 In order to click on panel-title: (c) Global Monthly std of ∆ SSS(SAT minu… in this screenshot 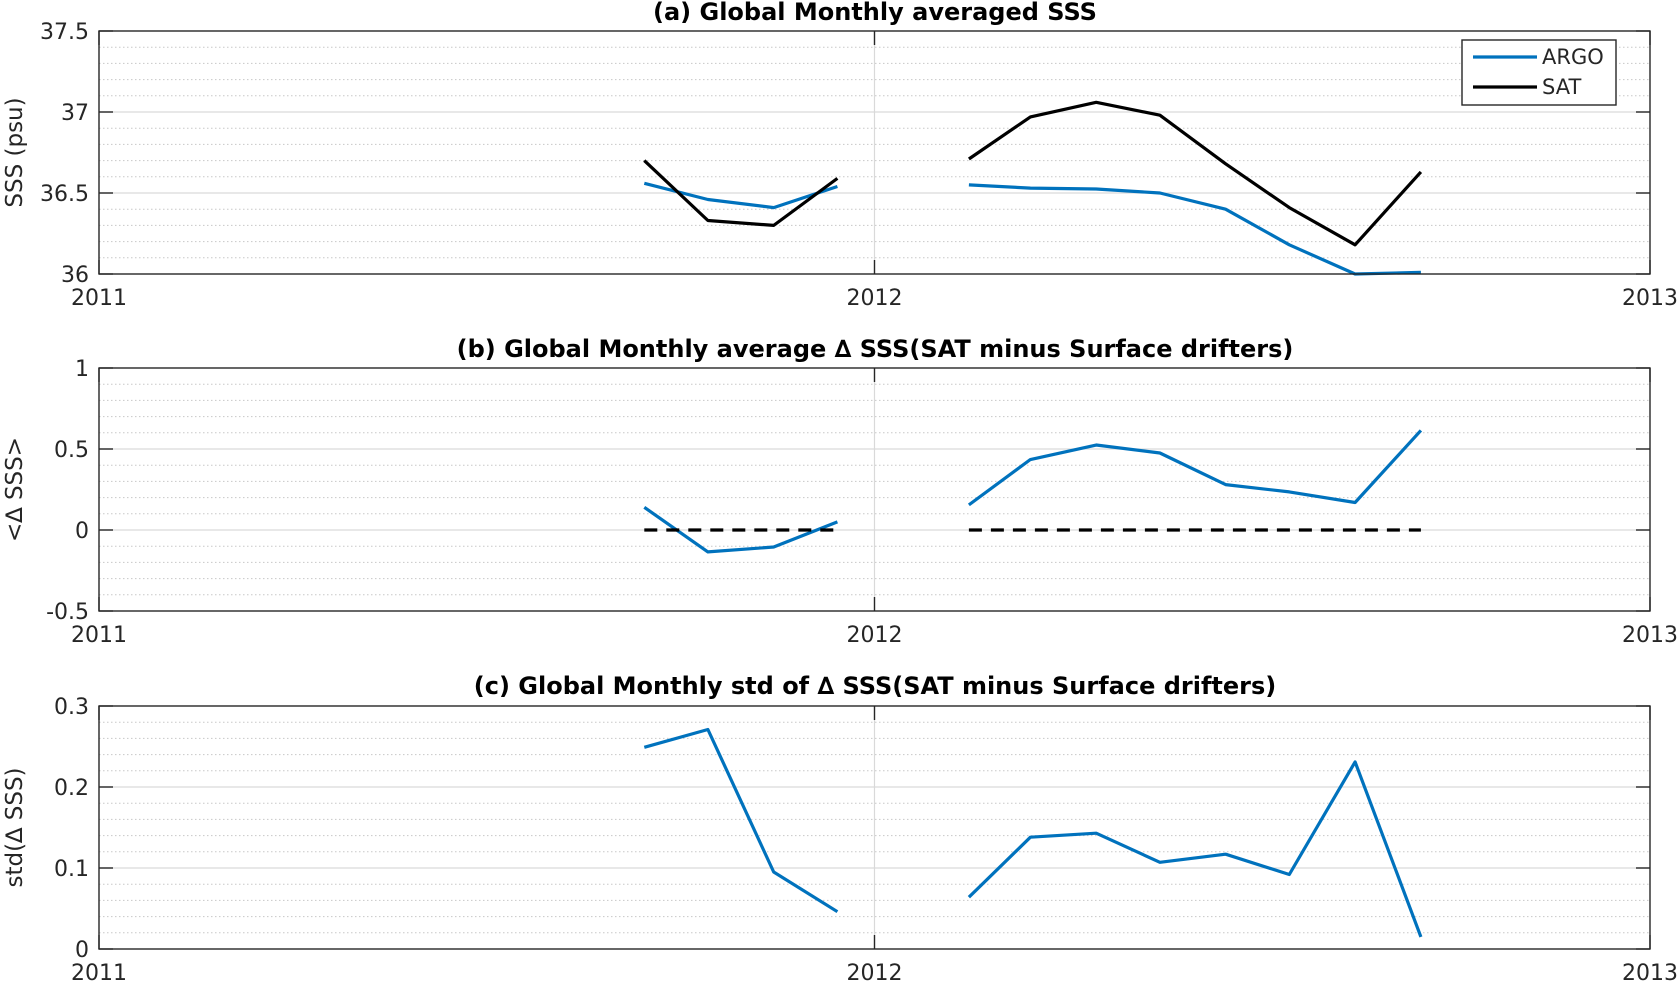, I will do `click(875, 686)`.